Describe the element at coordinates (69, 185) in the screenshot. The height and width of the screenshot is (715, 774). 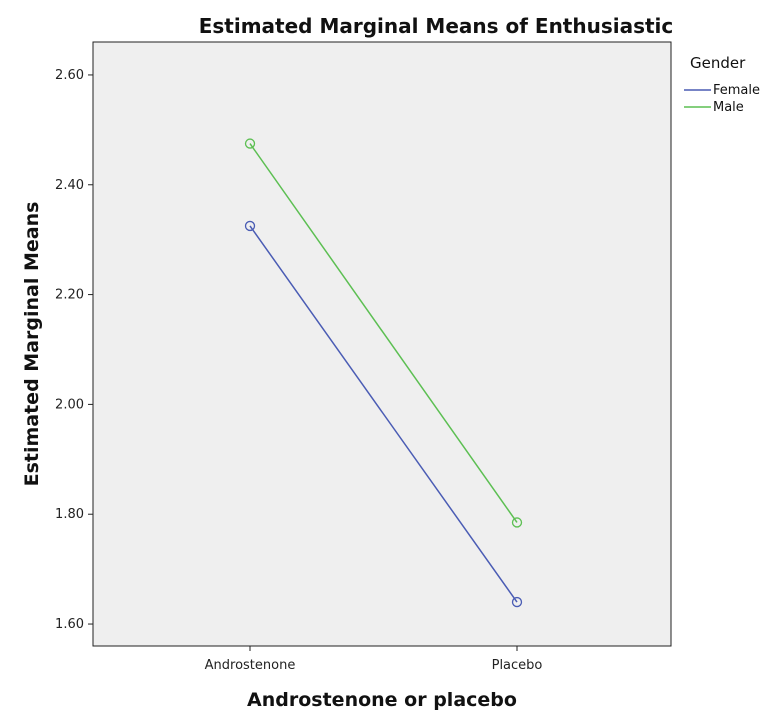
I see `y-tick-label: 2.40` at that location.